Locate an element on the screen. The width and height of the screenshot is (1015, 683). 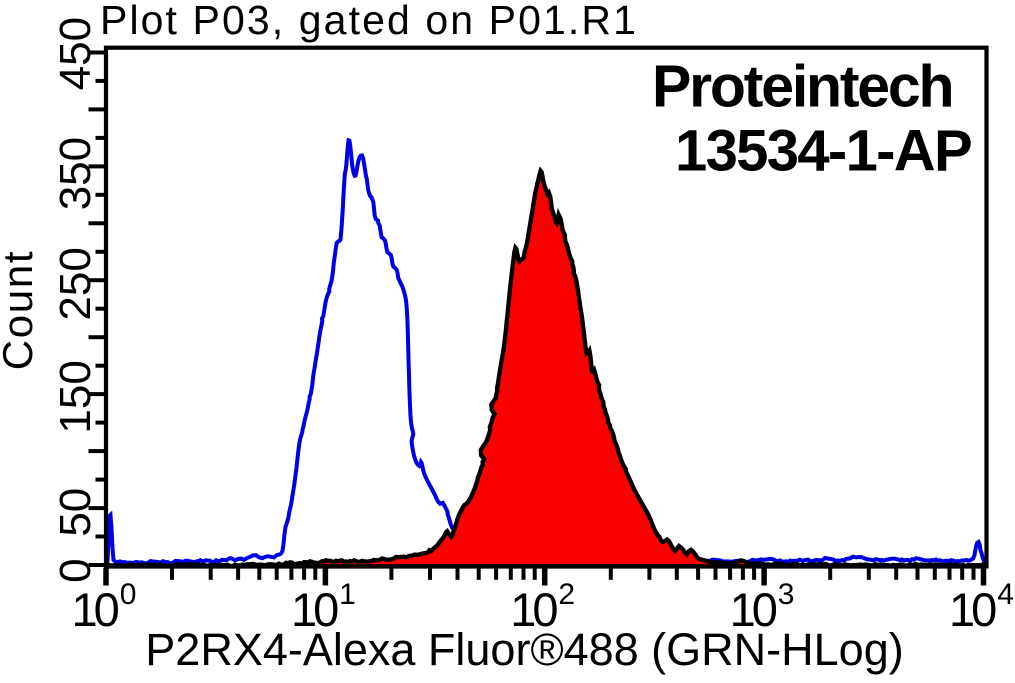
svg-text: 3 is located at coordinates (786, 594).